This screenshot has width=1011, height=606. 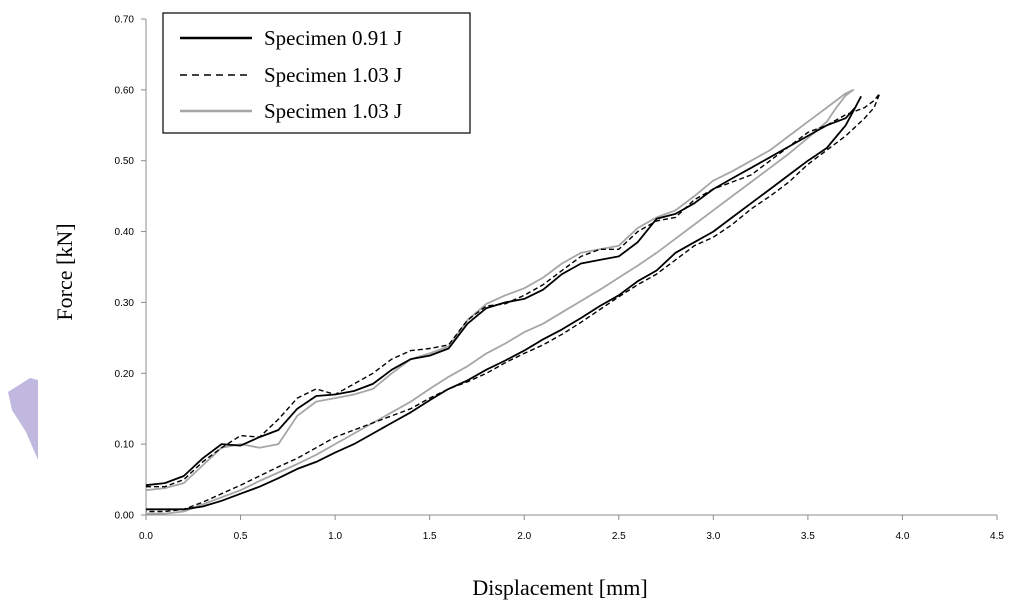 I want to click on x-tick-label: 2.5, so click(x=619, y=536).